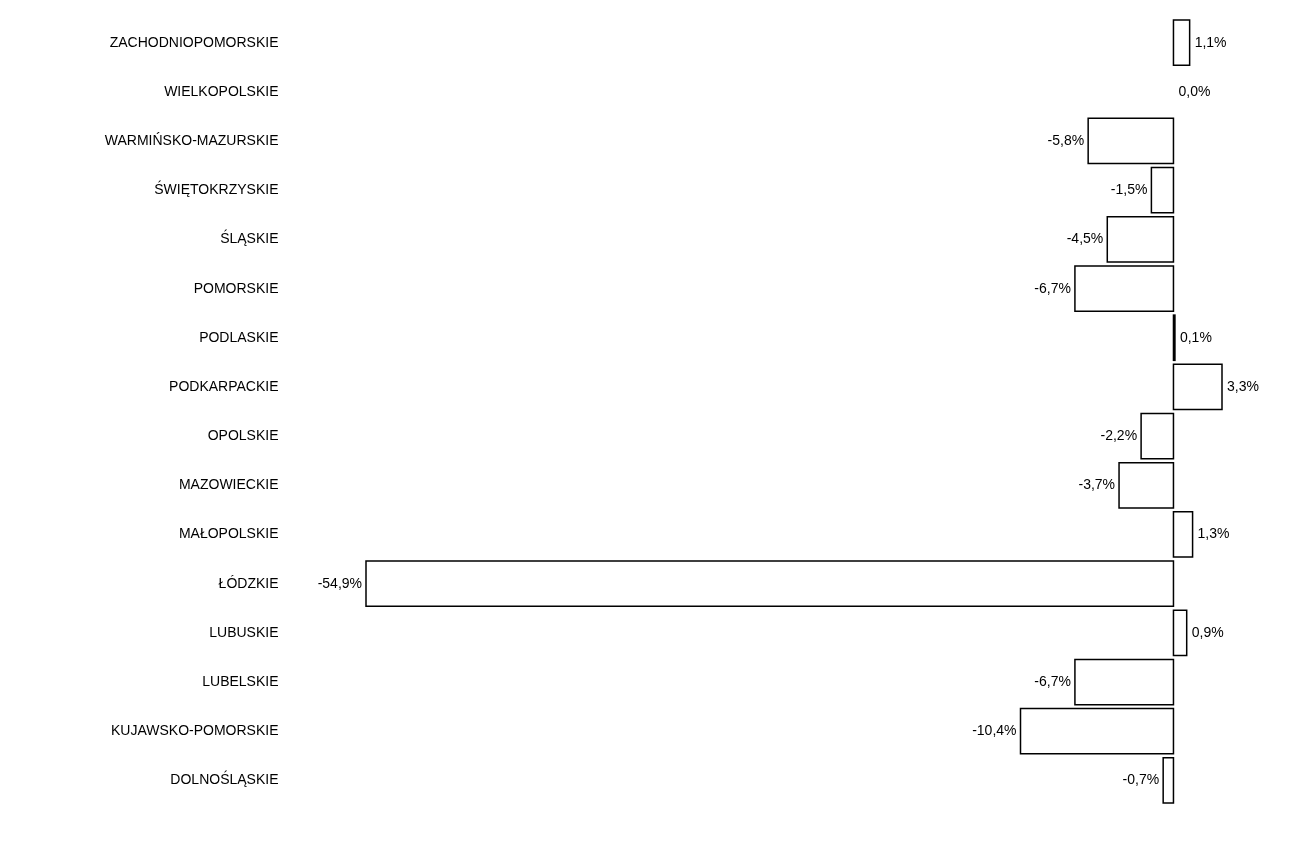  Describe the element at coordinates (228, 533) in the screenshot. I see `y-tick-label: MAŁOPOLSKIE` at that location.